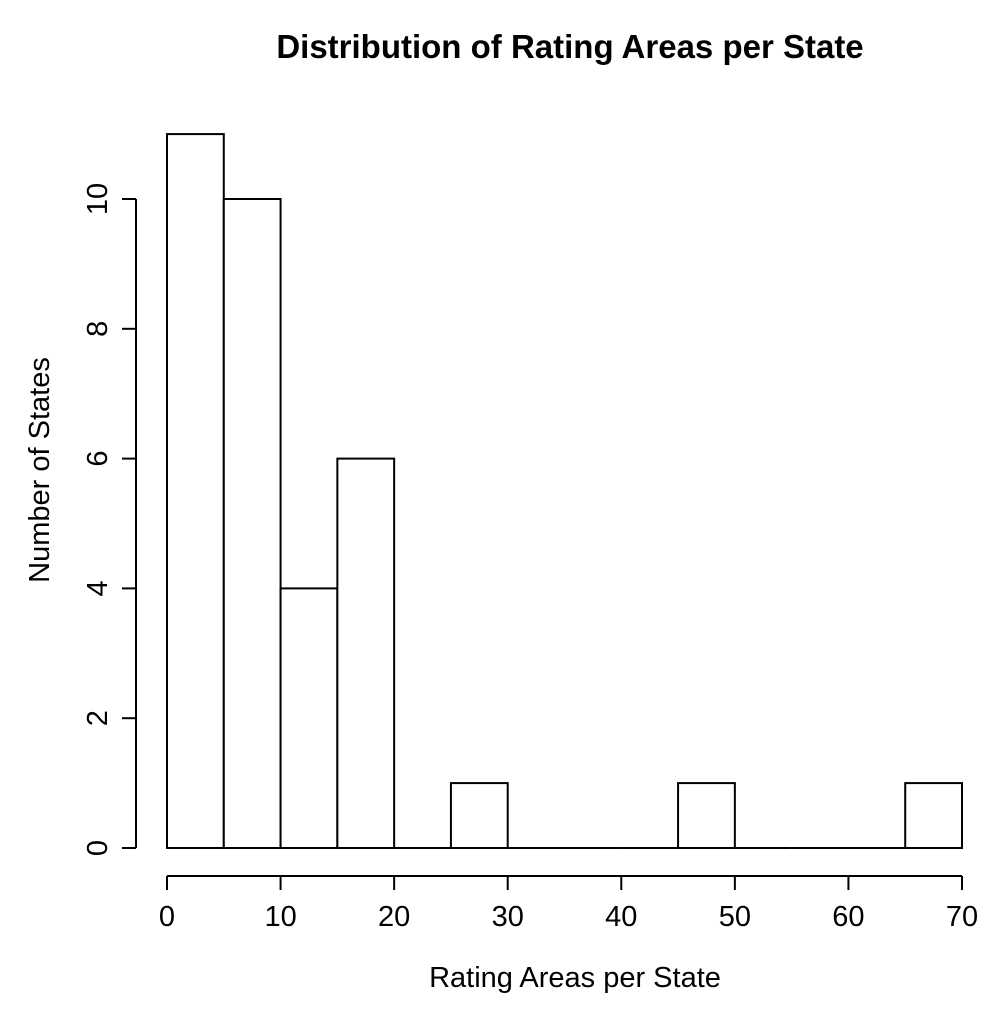 This screenshot has height=1018, width=1000. I want to click on x-tick-label-40: 40, so click(621, 917).